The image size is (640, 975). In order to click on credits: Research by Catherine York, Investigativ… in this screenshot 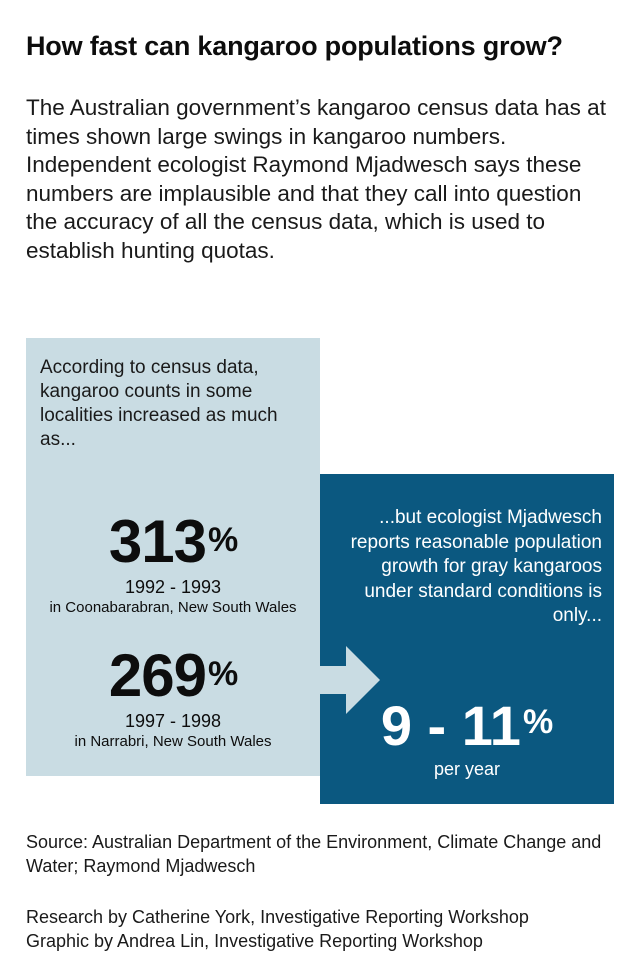, I will do `click(331, 929)`.